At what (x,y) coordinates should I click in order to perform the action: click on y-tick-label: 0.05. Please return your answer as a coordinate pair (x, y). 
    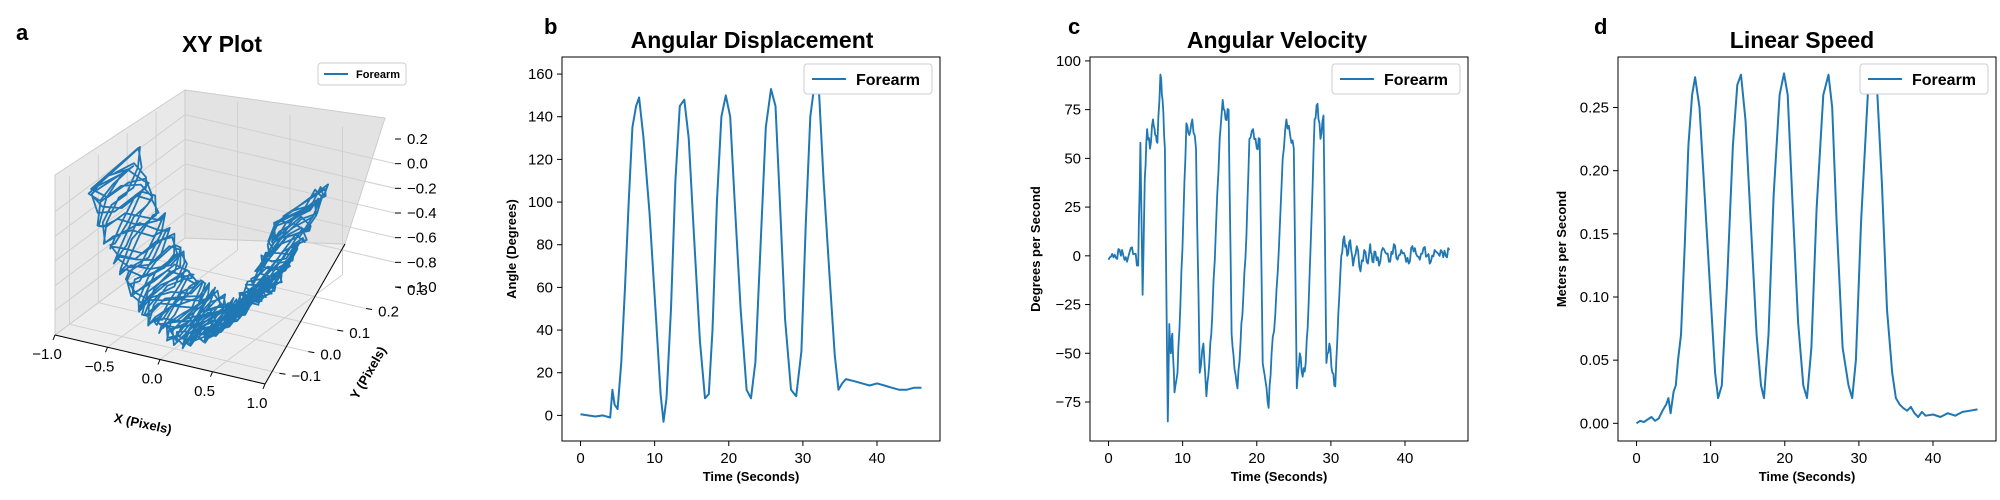
    Looking at the image, I should click on (1594, 360).